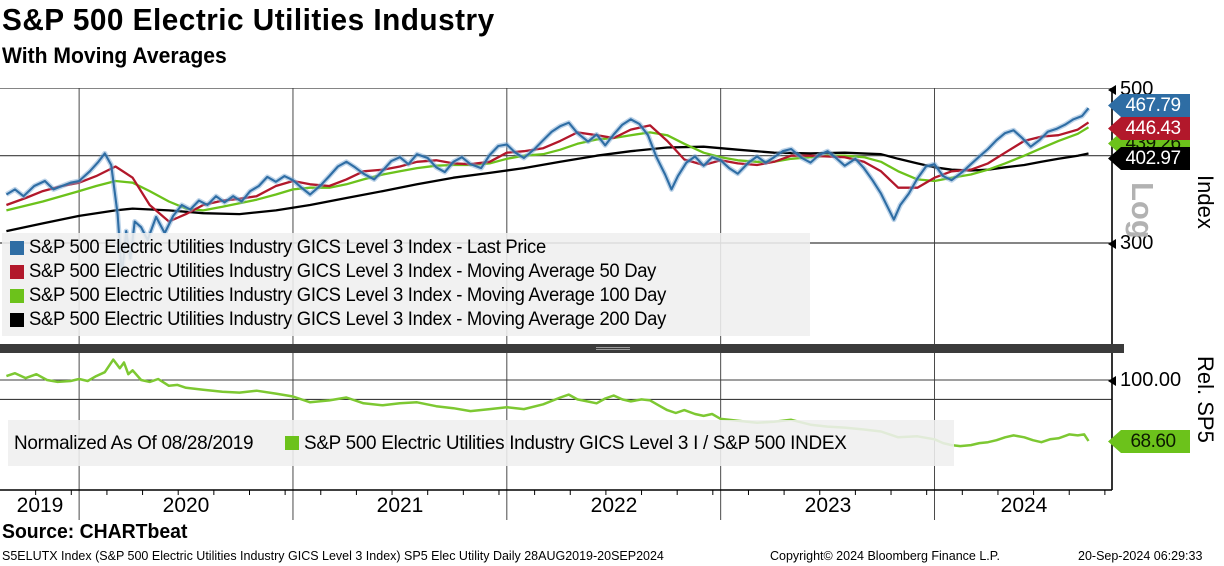  Describe the element at coordinates (400, 505) in the screenshot. I see `x-tick-2021: 2021` at that location.